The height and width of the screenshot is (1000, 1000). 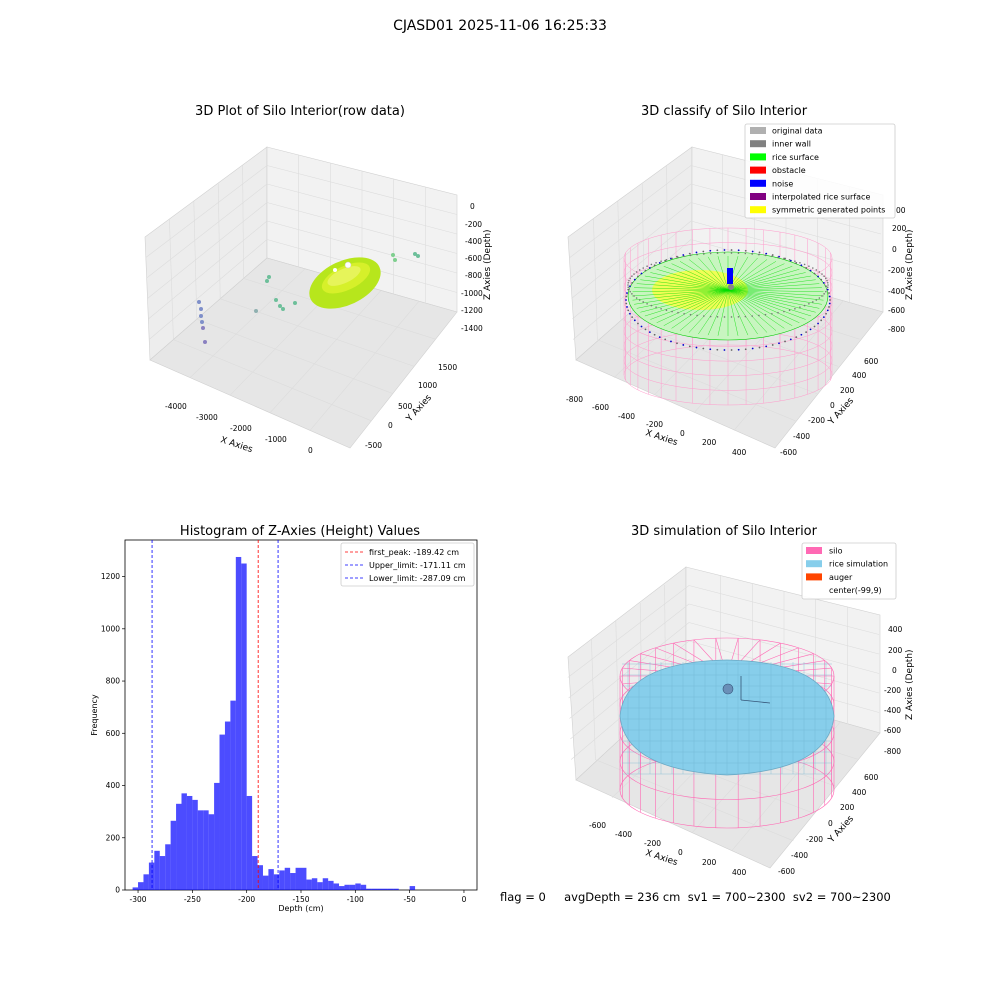 I want to click on p2-xtick-4: 0, so click(x=682, y=433).